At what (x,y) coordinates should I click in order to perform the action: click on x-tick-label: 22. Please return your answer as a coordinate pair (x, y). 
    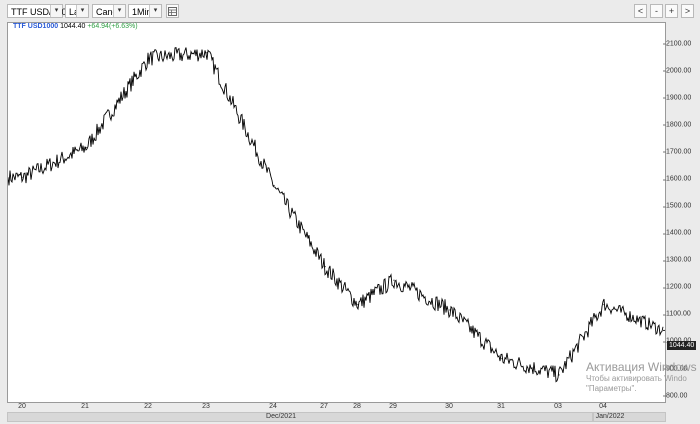
    Looking at the image, I should click on (148, 406).